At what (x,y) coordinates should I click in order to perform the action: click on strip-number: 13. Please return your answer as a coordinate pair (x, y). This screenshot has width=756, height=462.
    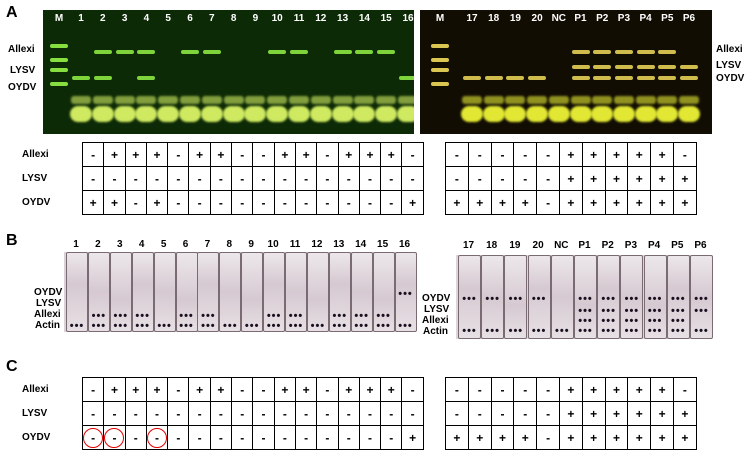
    Looking at the image, I should click on (339, 244).